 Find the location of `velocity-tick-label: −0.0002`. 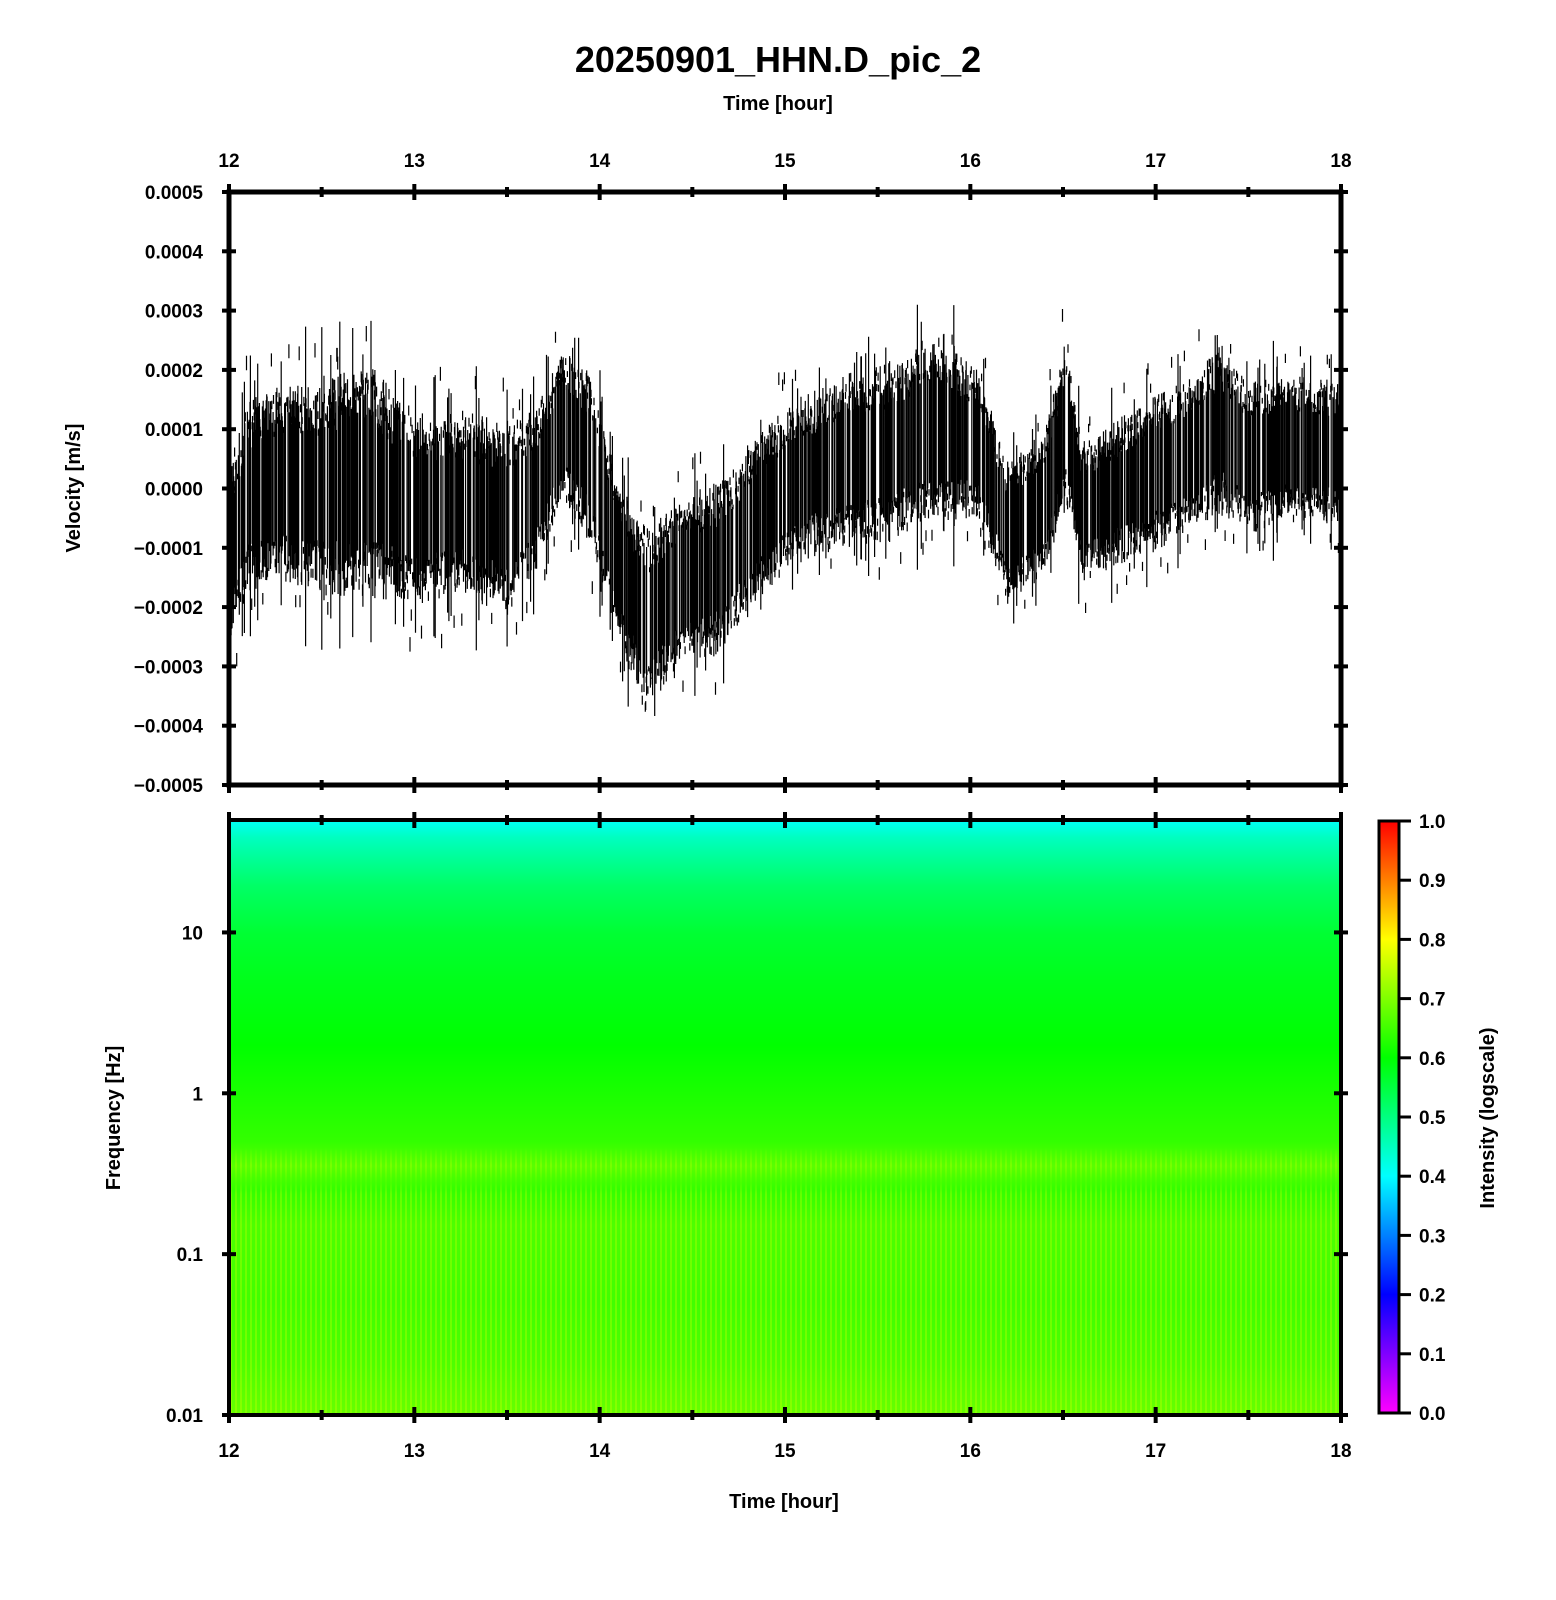

velocity-tick-label: −0.0002 is located at coordinates (168, 608).